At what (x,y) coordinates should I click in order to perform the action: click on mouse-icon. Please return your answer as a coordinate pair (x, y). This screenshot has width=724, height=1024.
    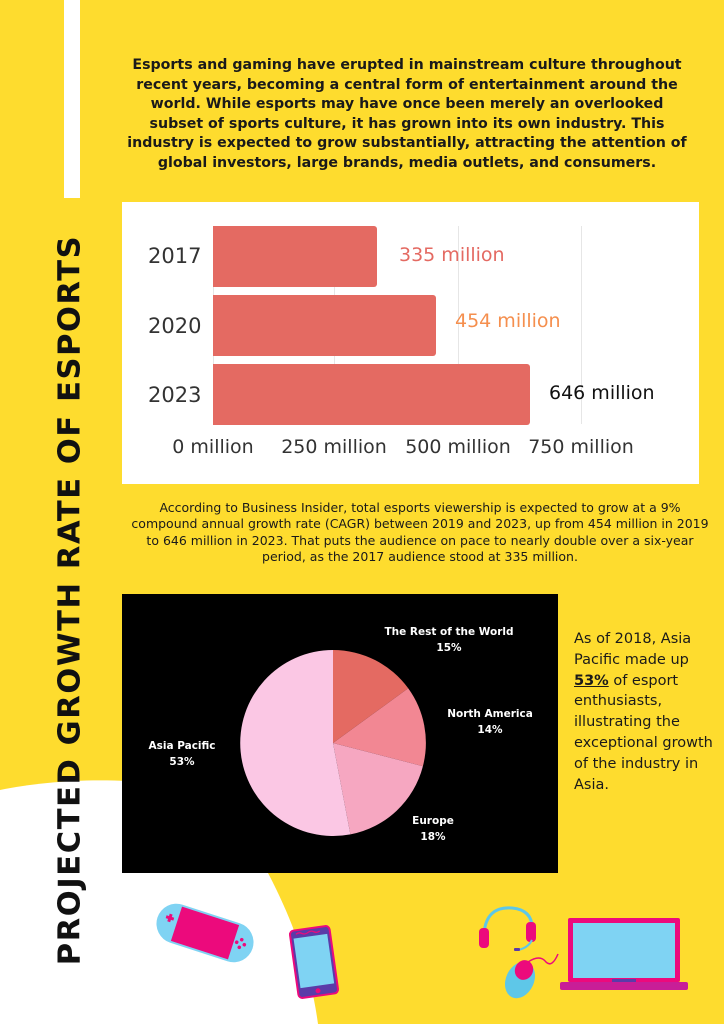
    Looking at the image, I should click on (531, 976).